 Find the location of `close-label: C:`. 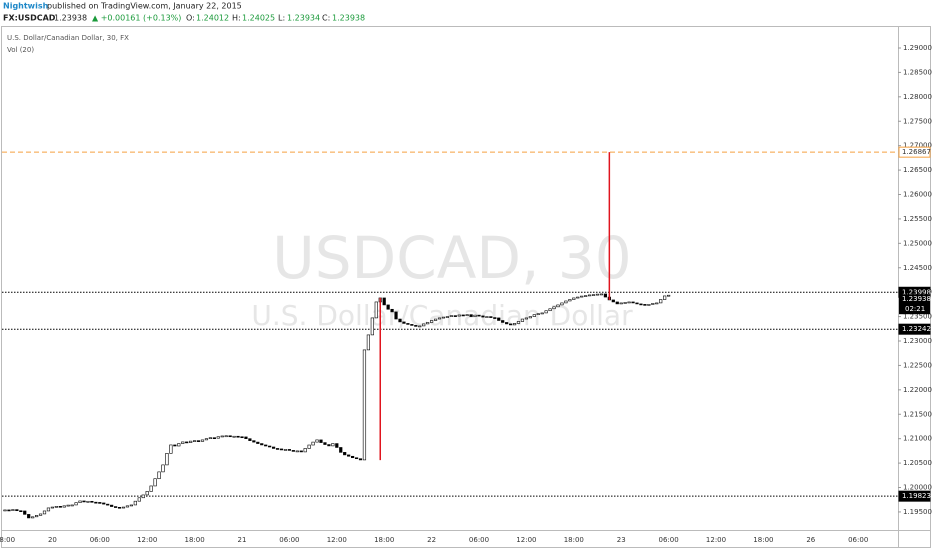

close-label: C: is located at coordinates (326, 18).